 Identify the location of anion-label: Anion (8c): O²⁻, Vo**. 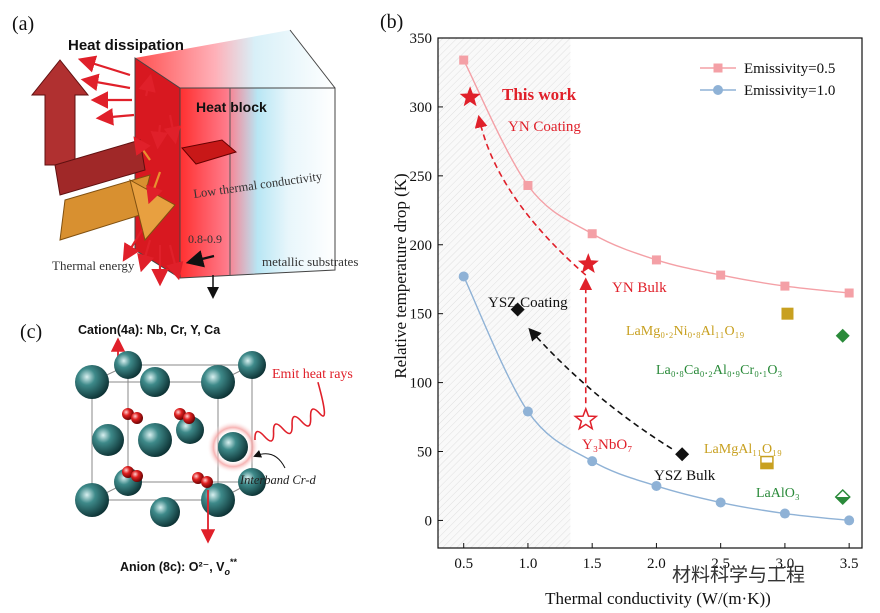
(179, 567).